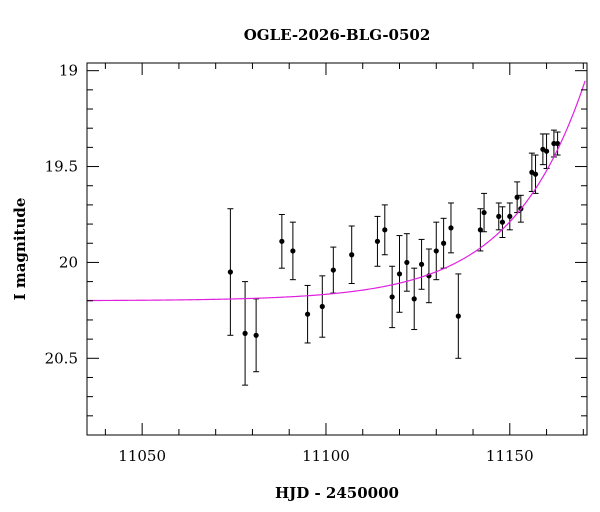 The width and height of the screenshot is (600, 512). Describe the element at coordinates (61, 167) in the screenshot. I see `y-tick-label: 19.5` at that location.